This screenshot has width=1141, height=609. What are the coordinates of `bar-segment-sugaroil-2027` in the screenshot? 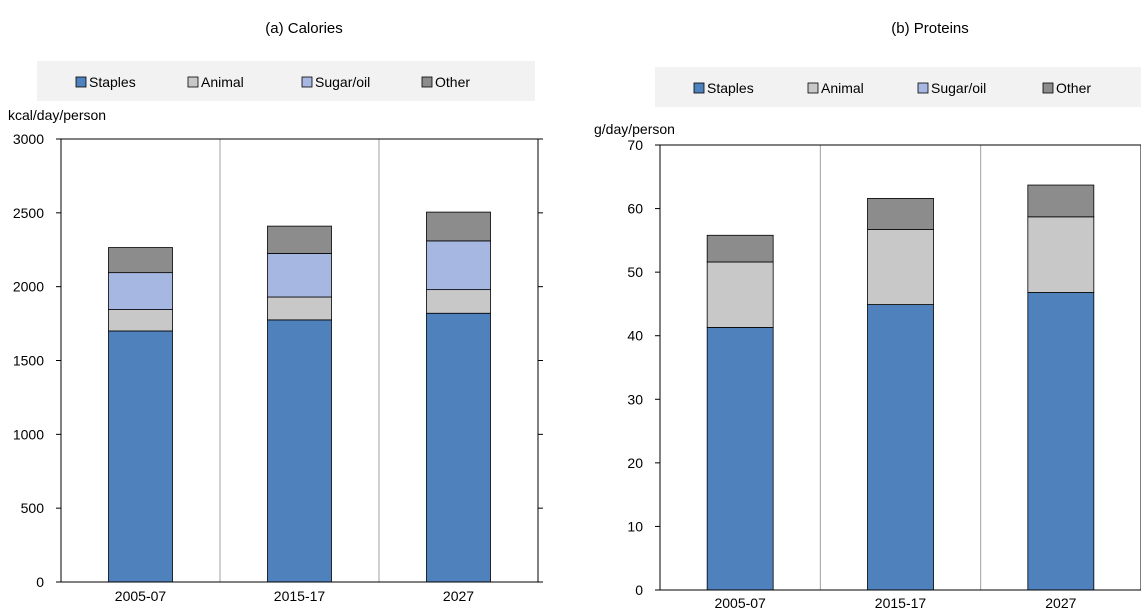 It's located at (458, 265).